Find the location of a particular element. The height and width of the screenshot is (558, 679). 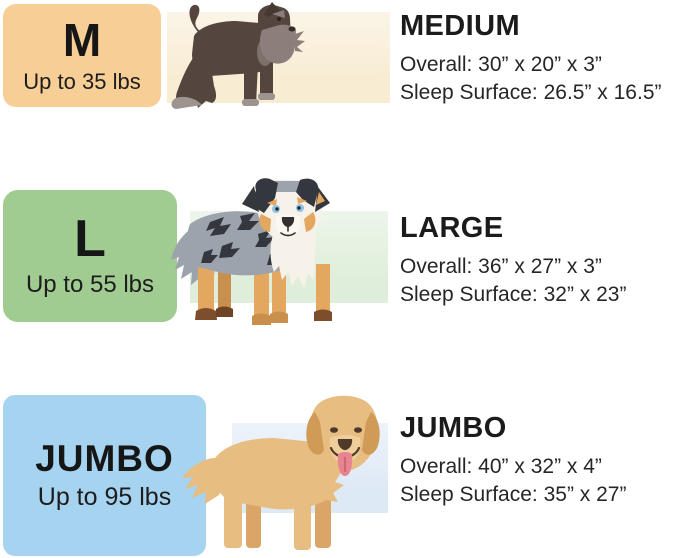

sleep-surface-dimensions-medium: Sleep Surface: 26.5” x 16.5” is located at coordinates (531, 92).